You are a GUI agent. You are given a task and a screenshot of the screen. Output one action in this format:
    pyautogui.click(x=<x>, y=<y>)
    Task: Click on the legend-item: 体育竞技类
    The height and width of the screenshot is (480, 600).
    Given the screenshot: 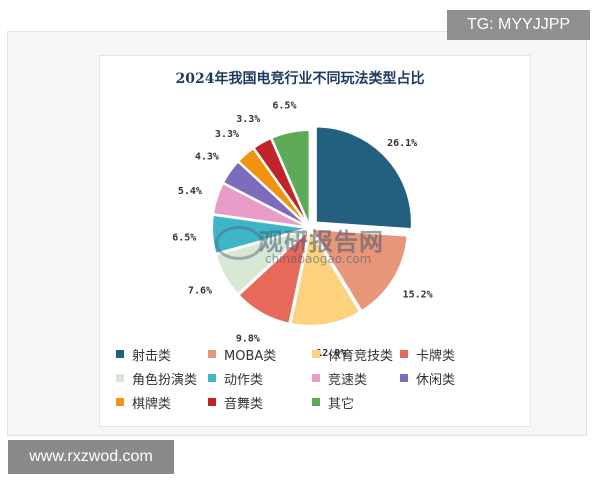 What is the action you would take?
    pyautogui.click(x=352, y=354)
    